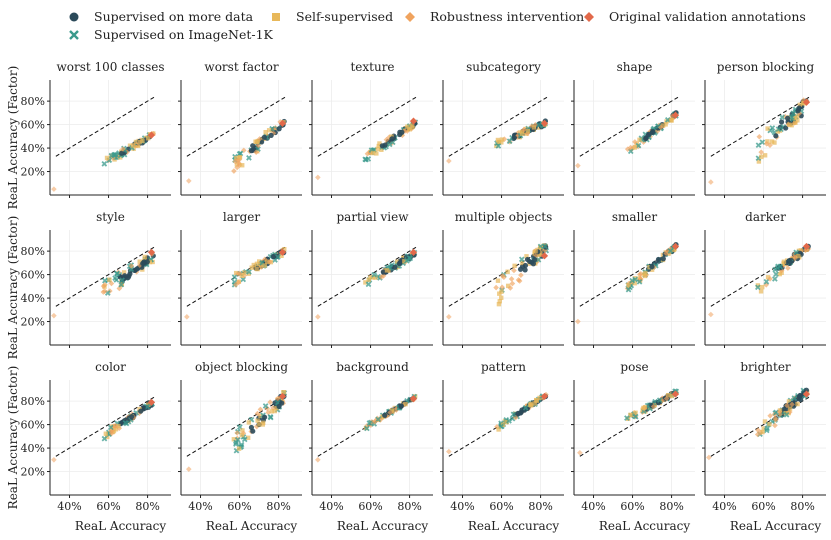 The image size is (831, 540). Describe the element at coordinates (110, 67) in the screenshot. I see `panel-title: worst 100 classes` at that location.